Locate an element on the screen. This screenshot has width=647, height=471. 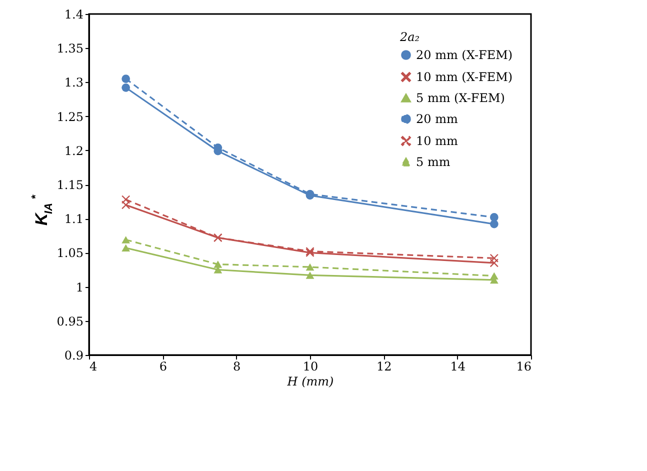
x-tick-label: 10 is located at coordinates (310, 367).